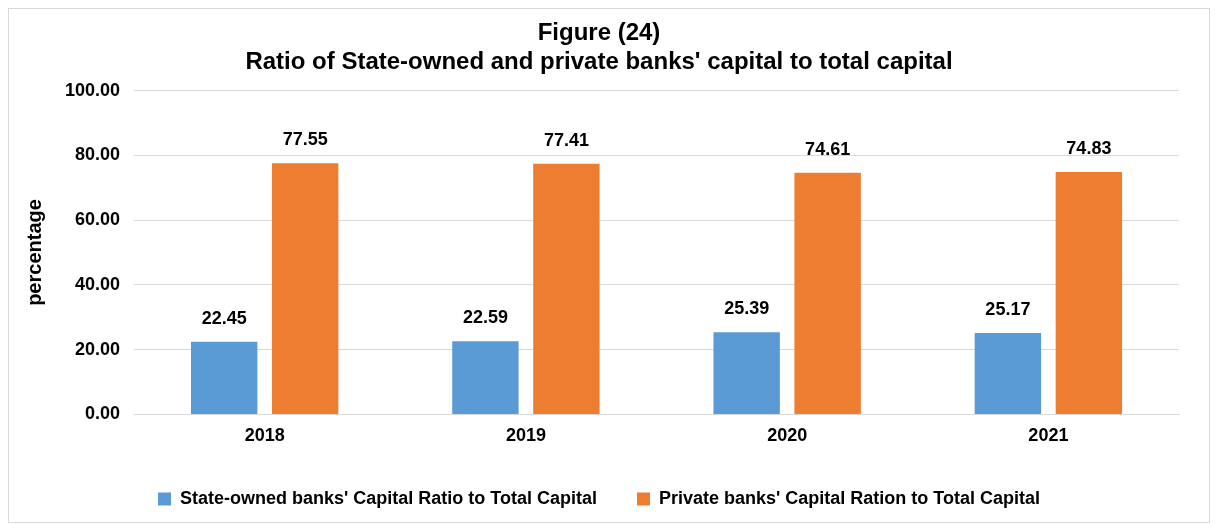 The image size is (1220, 531). I want to click on y-axis-title: percentage, so click(33, 252).